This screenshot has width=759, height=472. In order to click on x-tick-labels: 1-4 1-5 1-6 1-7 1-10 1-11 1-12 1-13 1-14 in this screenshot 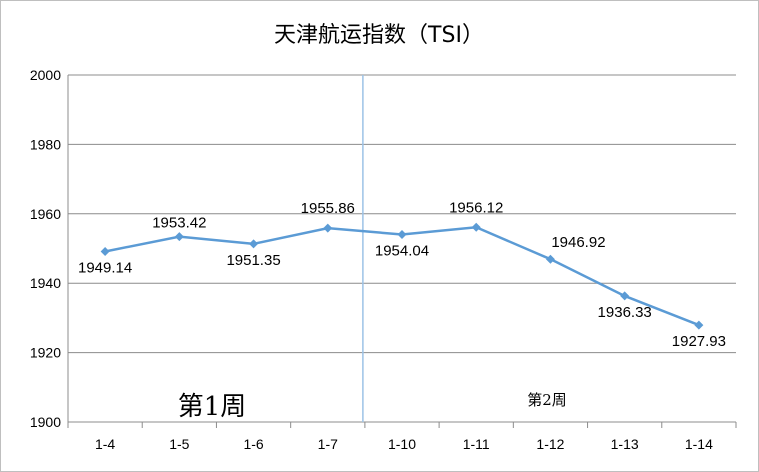, I will do `click(404, 444)`.